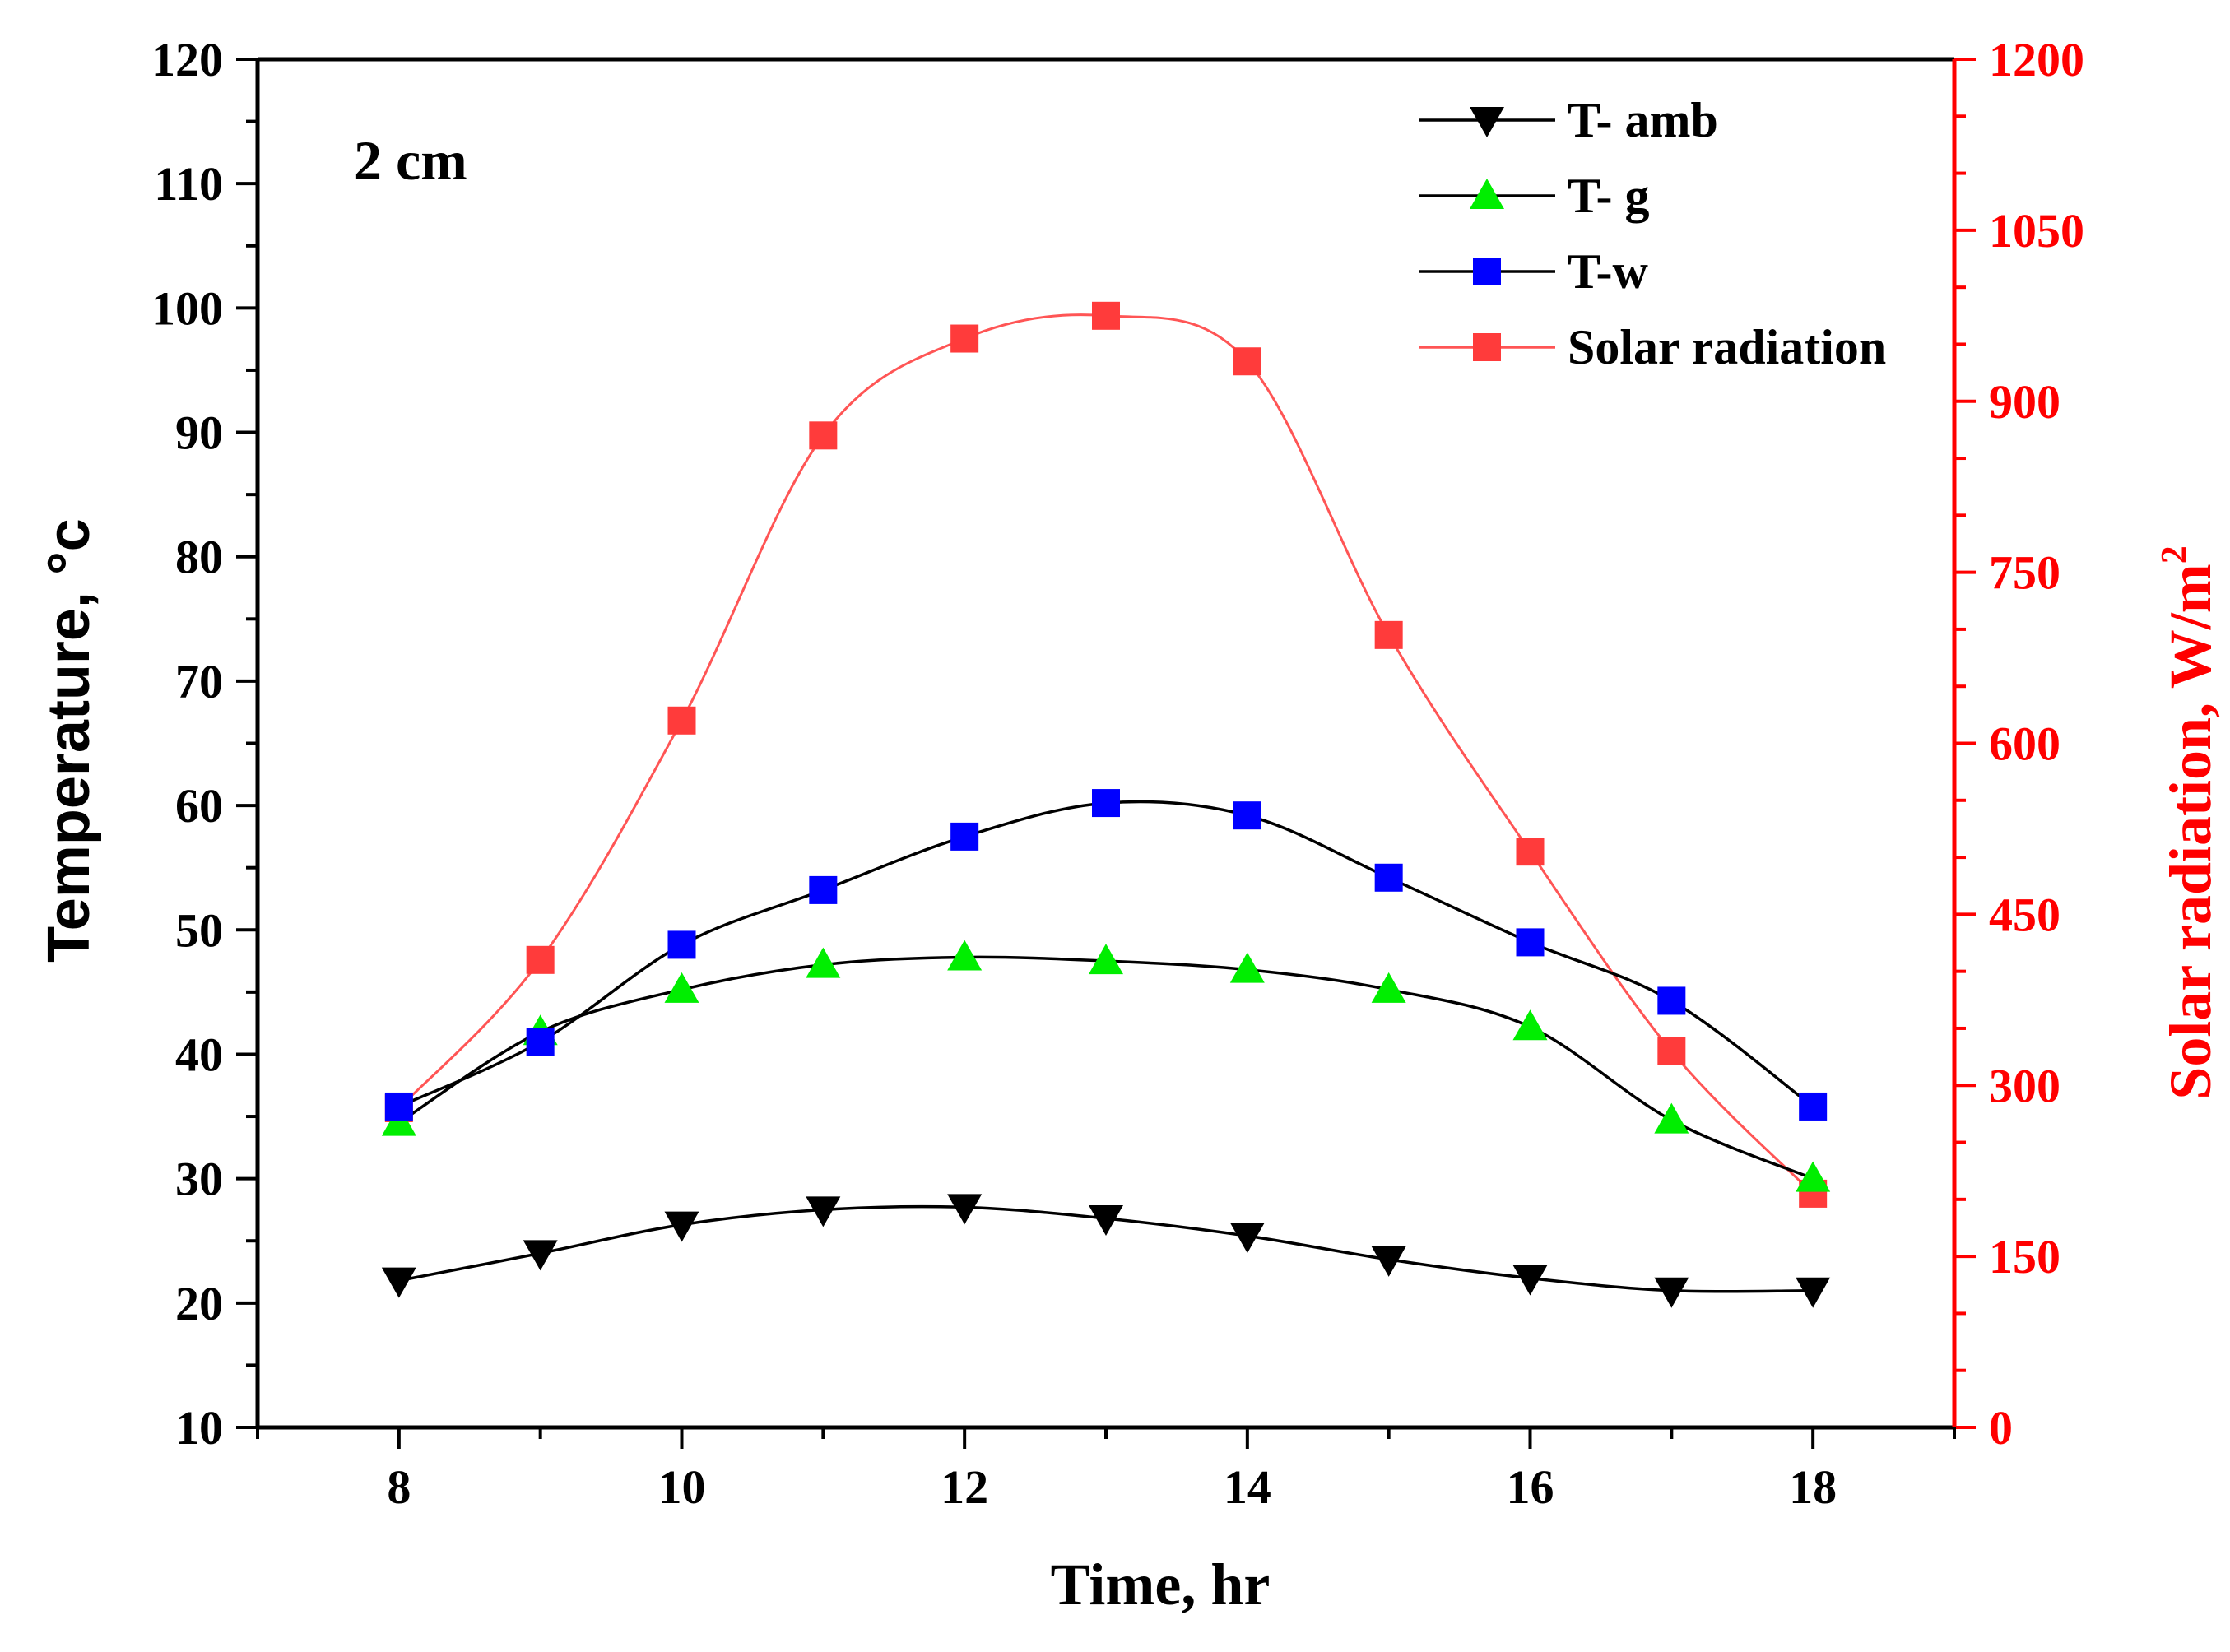 The height and width of the screenshot is (1652, 2230). What do you see at coordinates (1643, 120) in the screenshot?
I see `legend-label-t-amb: T- amb` at bounding box center [1643, 120].